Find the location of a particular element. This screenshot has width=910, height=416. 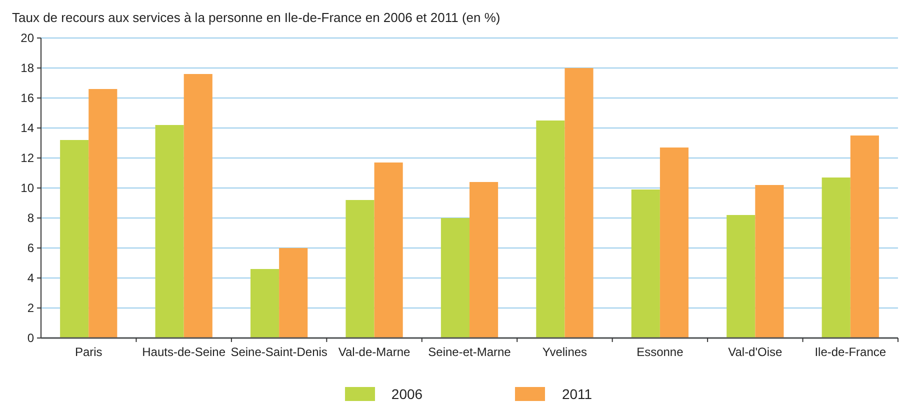

y-tick-label: 12 is located at coordinates (27, 158).